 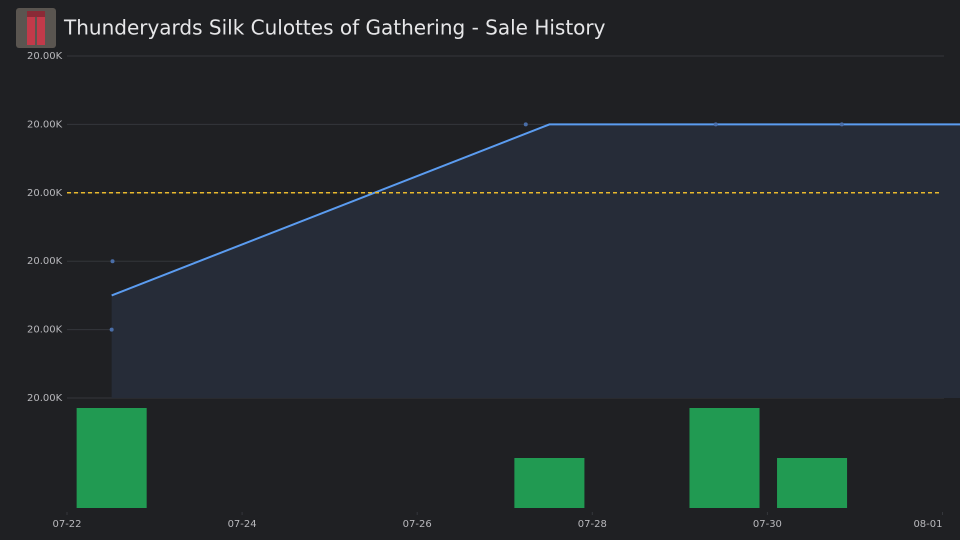 I want to click on x-tick-label: 07-24, so click(x=242, y=524).